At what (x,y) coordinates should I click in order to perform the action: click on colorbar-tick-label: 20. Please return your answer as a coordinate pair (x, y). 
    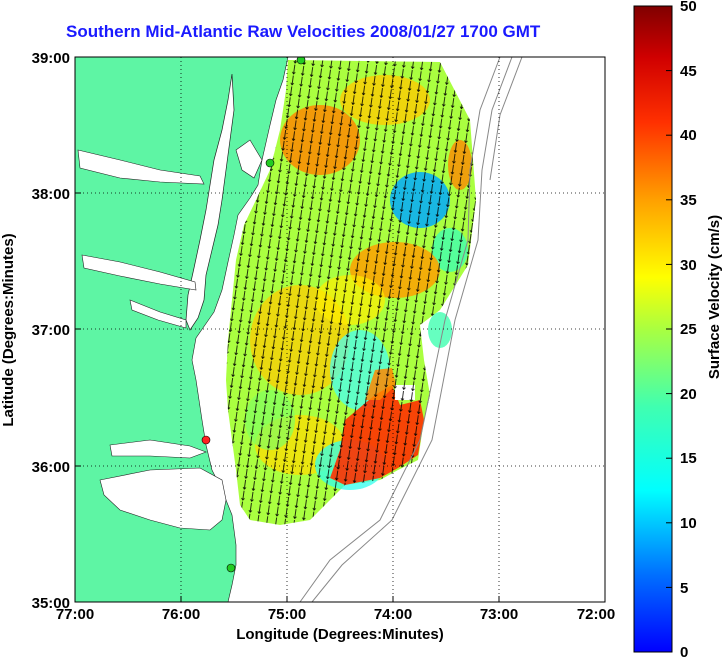
    Looking at the image, I should click on (688, 394).